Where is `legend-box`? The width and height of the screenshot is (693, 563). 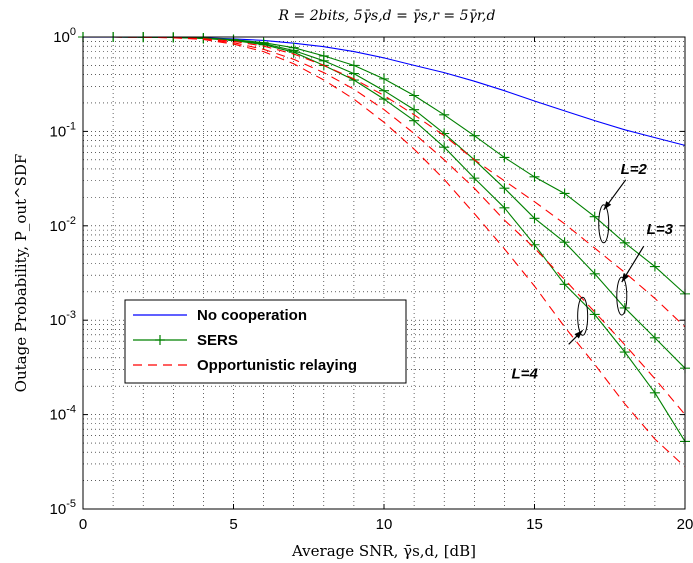 legend-box is located at coordinates (265, 341).